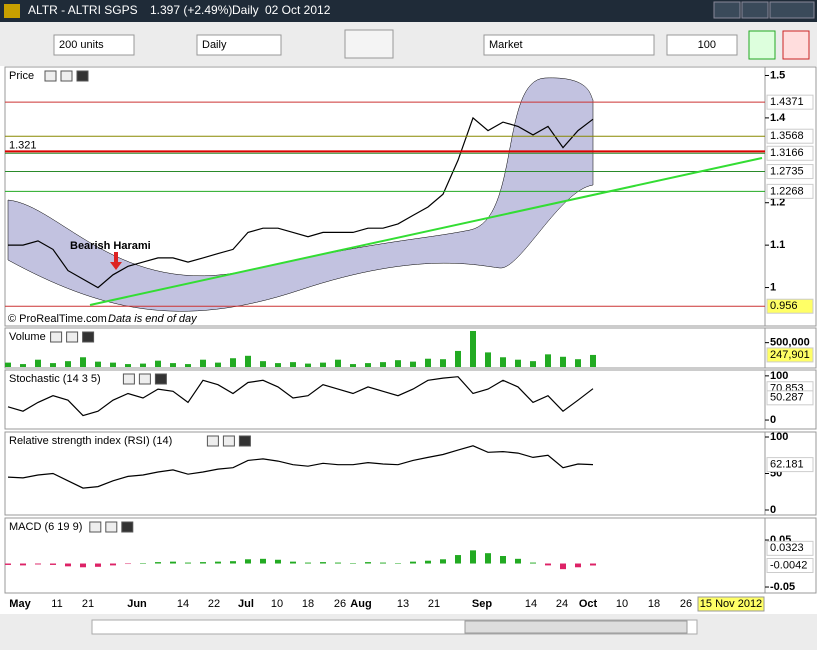 The height and width of the screenshot is (650, 817). I want to click on minimize, so click(727, 10).